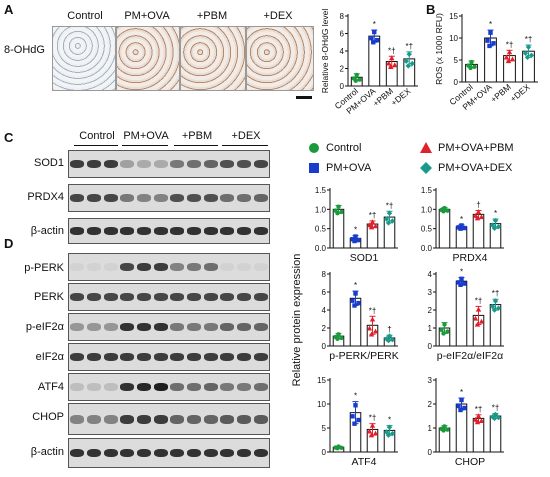  What do you see at coordinates (297, 320) in the screenshot?
I see `shared-ylabel: Relative protein expression` at bounding box center [297, 320].